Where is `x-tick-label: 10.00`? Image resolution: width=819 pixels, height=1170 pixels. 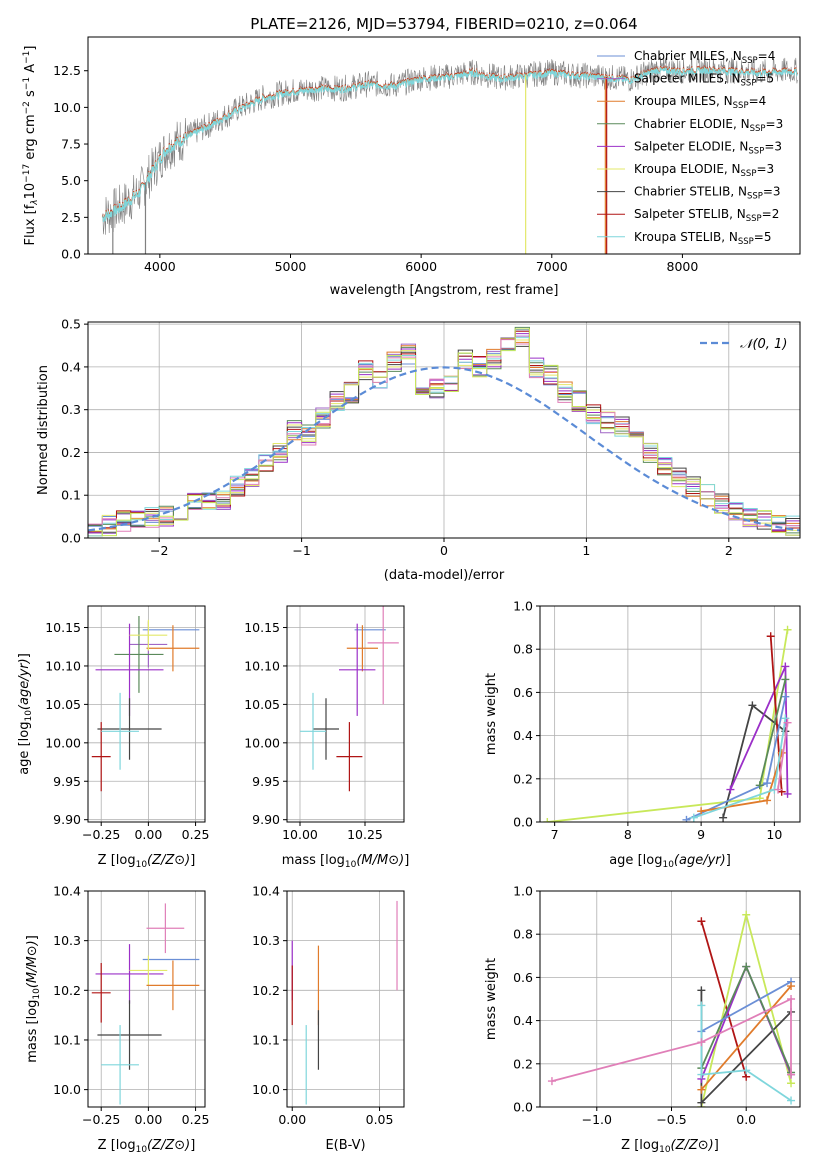 x-tick-label: 10.00 is located at coordinates (300, 834).